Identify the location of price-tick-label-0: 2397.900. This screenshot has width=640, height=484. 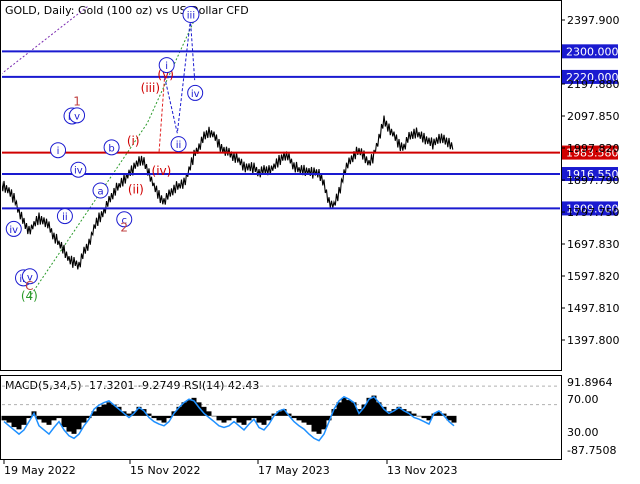
(593, 20).